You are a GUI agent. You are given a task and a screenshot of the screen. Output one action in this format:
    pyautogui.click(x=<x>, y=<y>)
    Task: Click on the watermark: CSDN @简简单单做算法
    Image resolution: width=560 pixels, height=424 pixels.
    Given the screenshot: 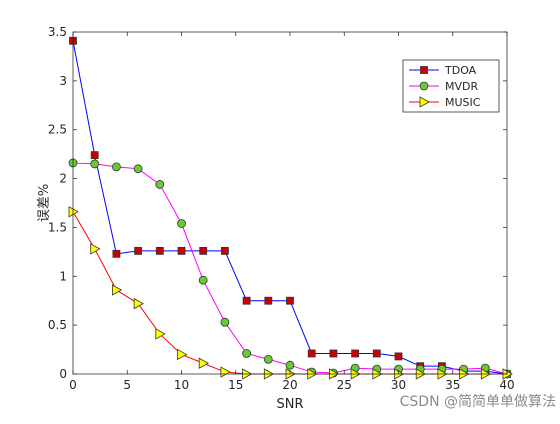 What is the action you would take?
    pyautogui.click(x=478, y=401)
    